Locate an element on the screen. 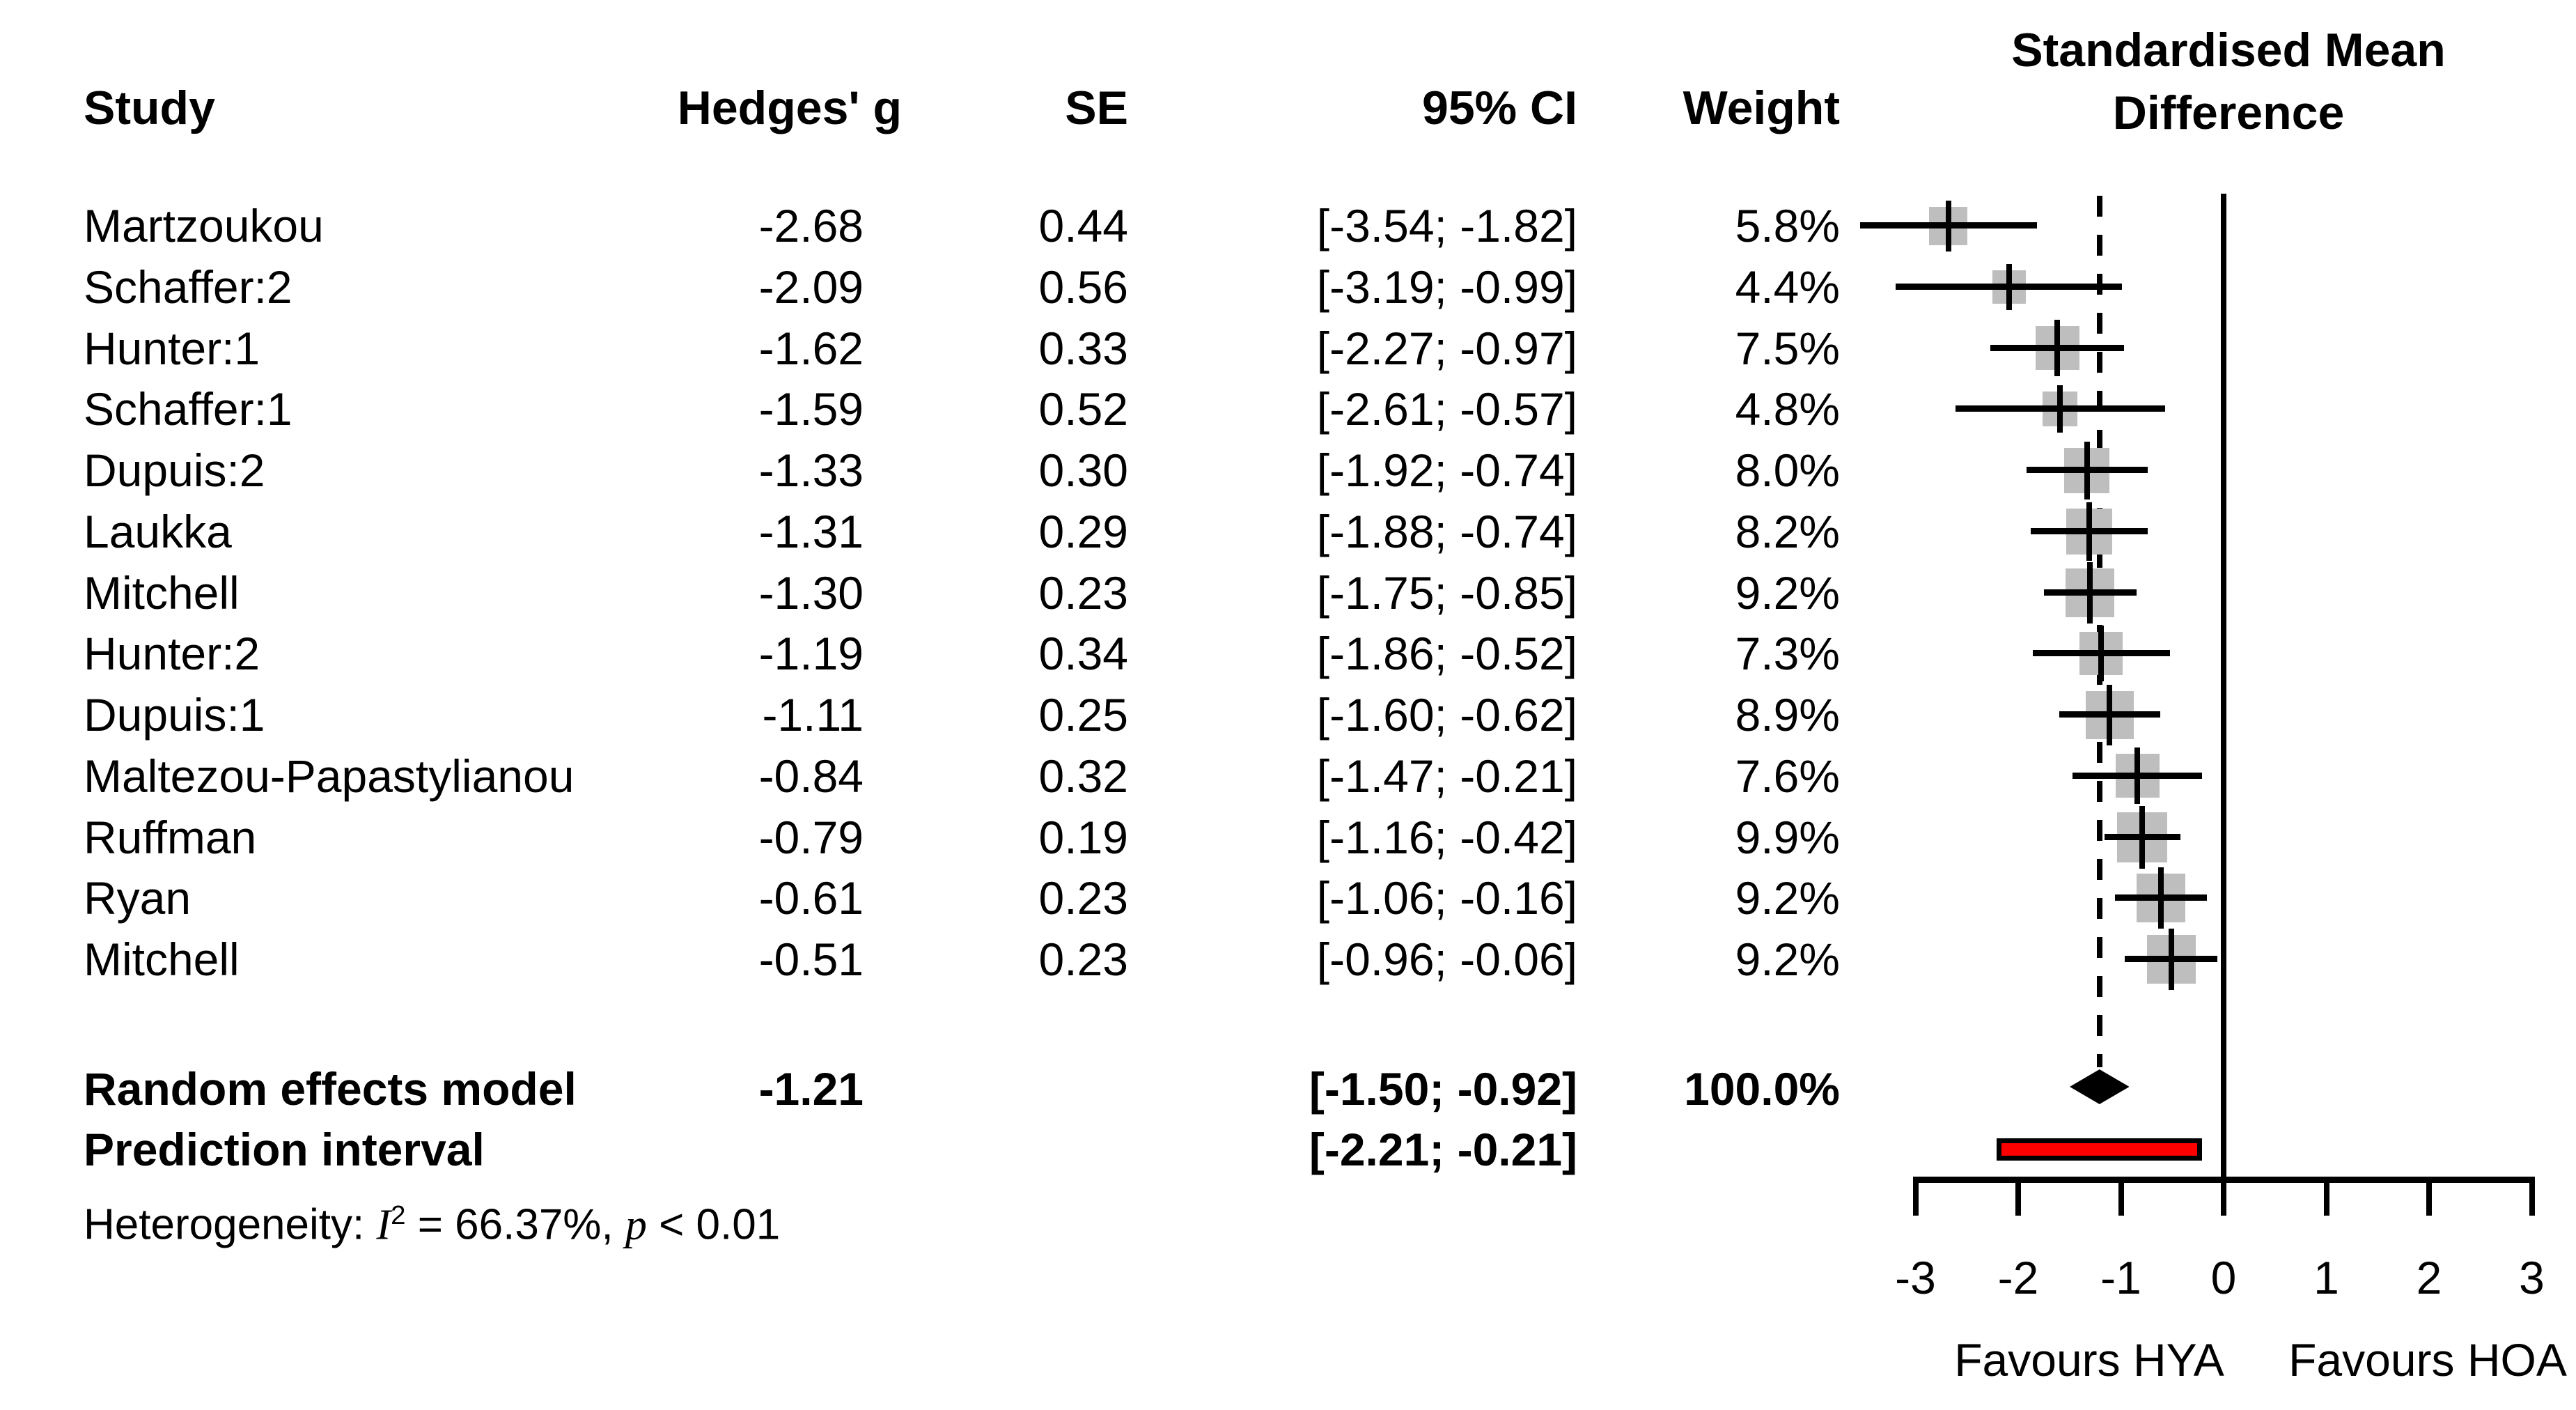  axis-tick-label: -3 is located at coordinates (1916, 1277).